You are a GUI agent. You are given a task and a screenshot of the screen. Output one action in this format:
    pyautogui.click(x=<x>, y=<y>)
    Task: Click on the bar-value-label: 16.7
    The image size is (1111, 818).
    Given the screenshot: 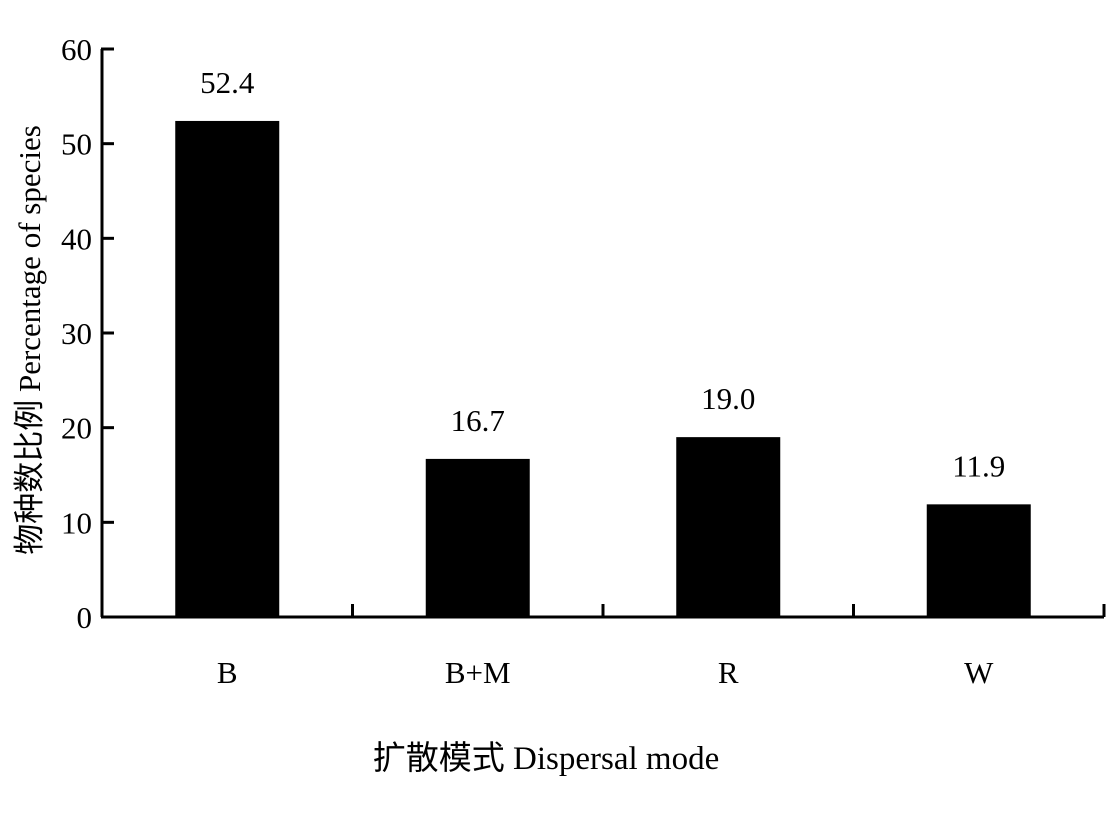 What is the action you would take?
    pyautogui.click(x=478, y=420)
    